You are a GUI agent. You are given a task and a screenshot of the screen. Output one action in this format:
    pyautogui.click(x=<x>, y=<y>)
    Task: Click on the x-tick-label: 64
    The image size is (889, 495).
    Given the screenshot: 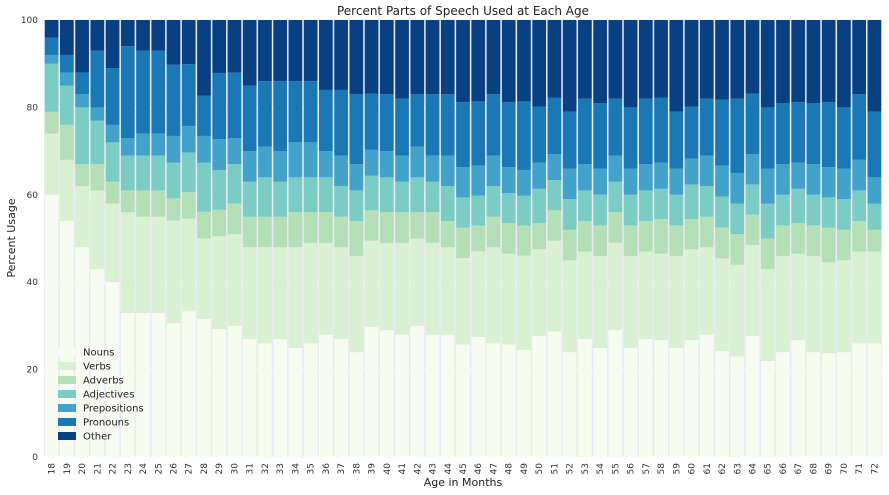 What is the action you would take?
    pyautogui.click(x=753, y=469)
    